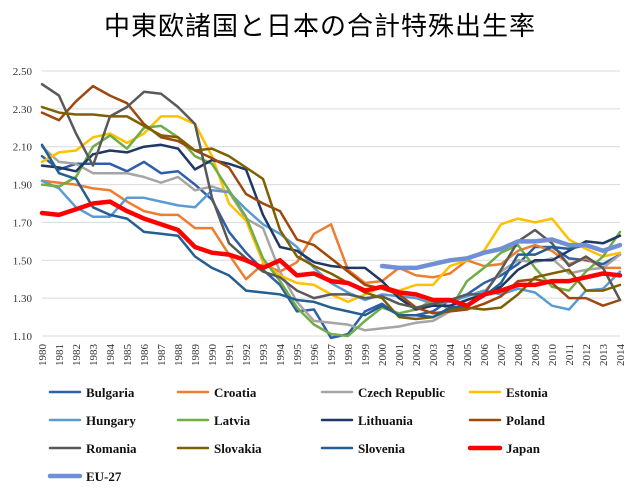 This screenshot has height=504, width=640. I want to click on legend-item: Croatia, so click(216, 392).